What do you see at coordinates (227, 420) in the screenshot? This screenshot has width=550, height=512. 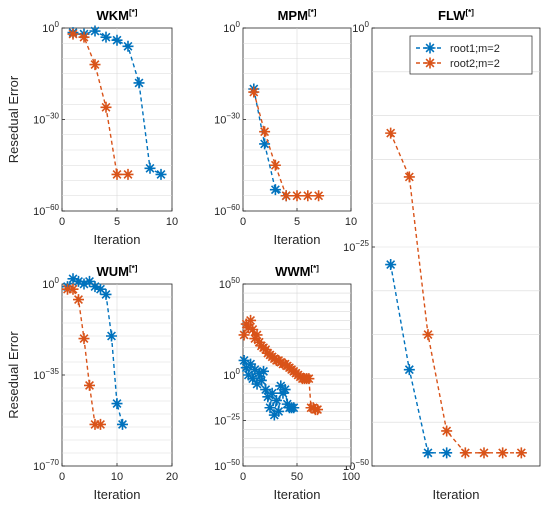 I see `y-tick-label: 10−25` at bounding box center [227, 420].